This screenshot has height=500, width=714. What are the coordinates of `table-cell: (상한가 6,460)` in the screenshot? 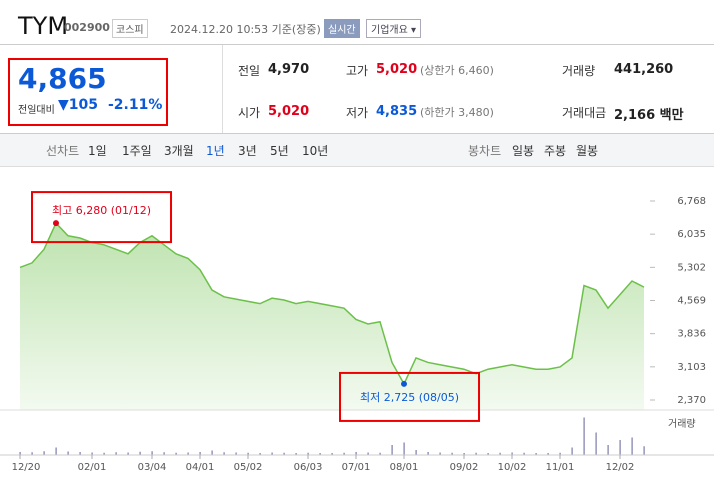 It's located at (457, 70).